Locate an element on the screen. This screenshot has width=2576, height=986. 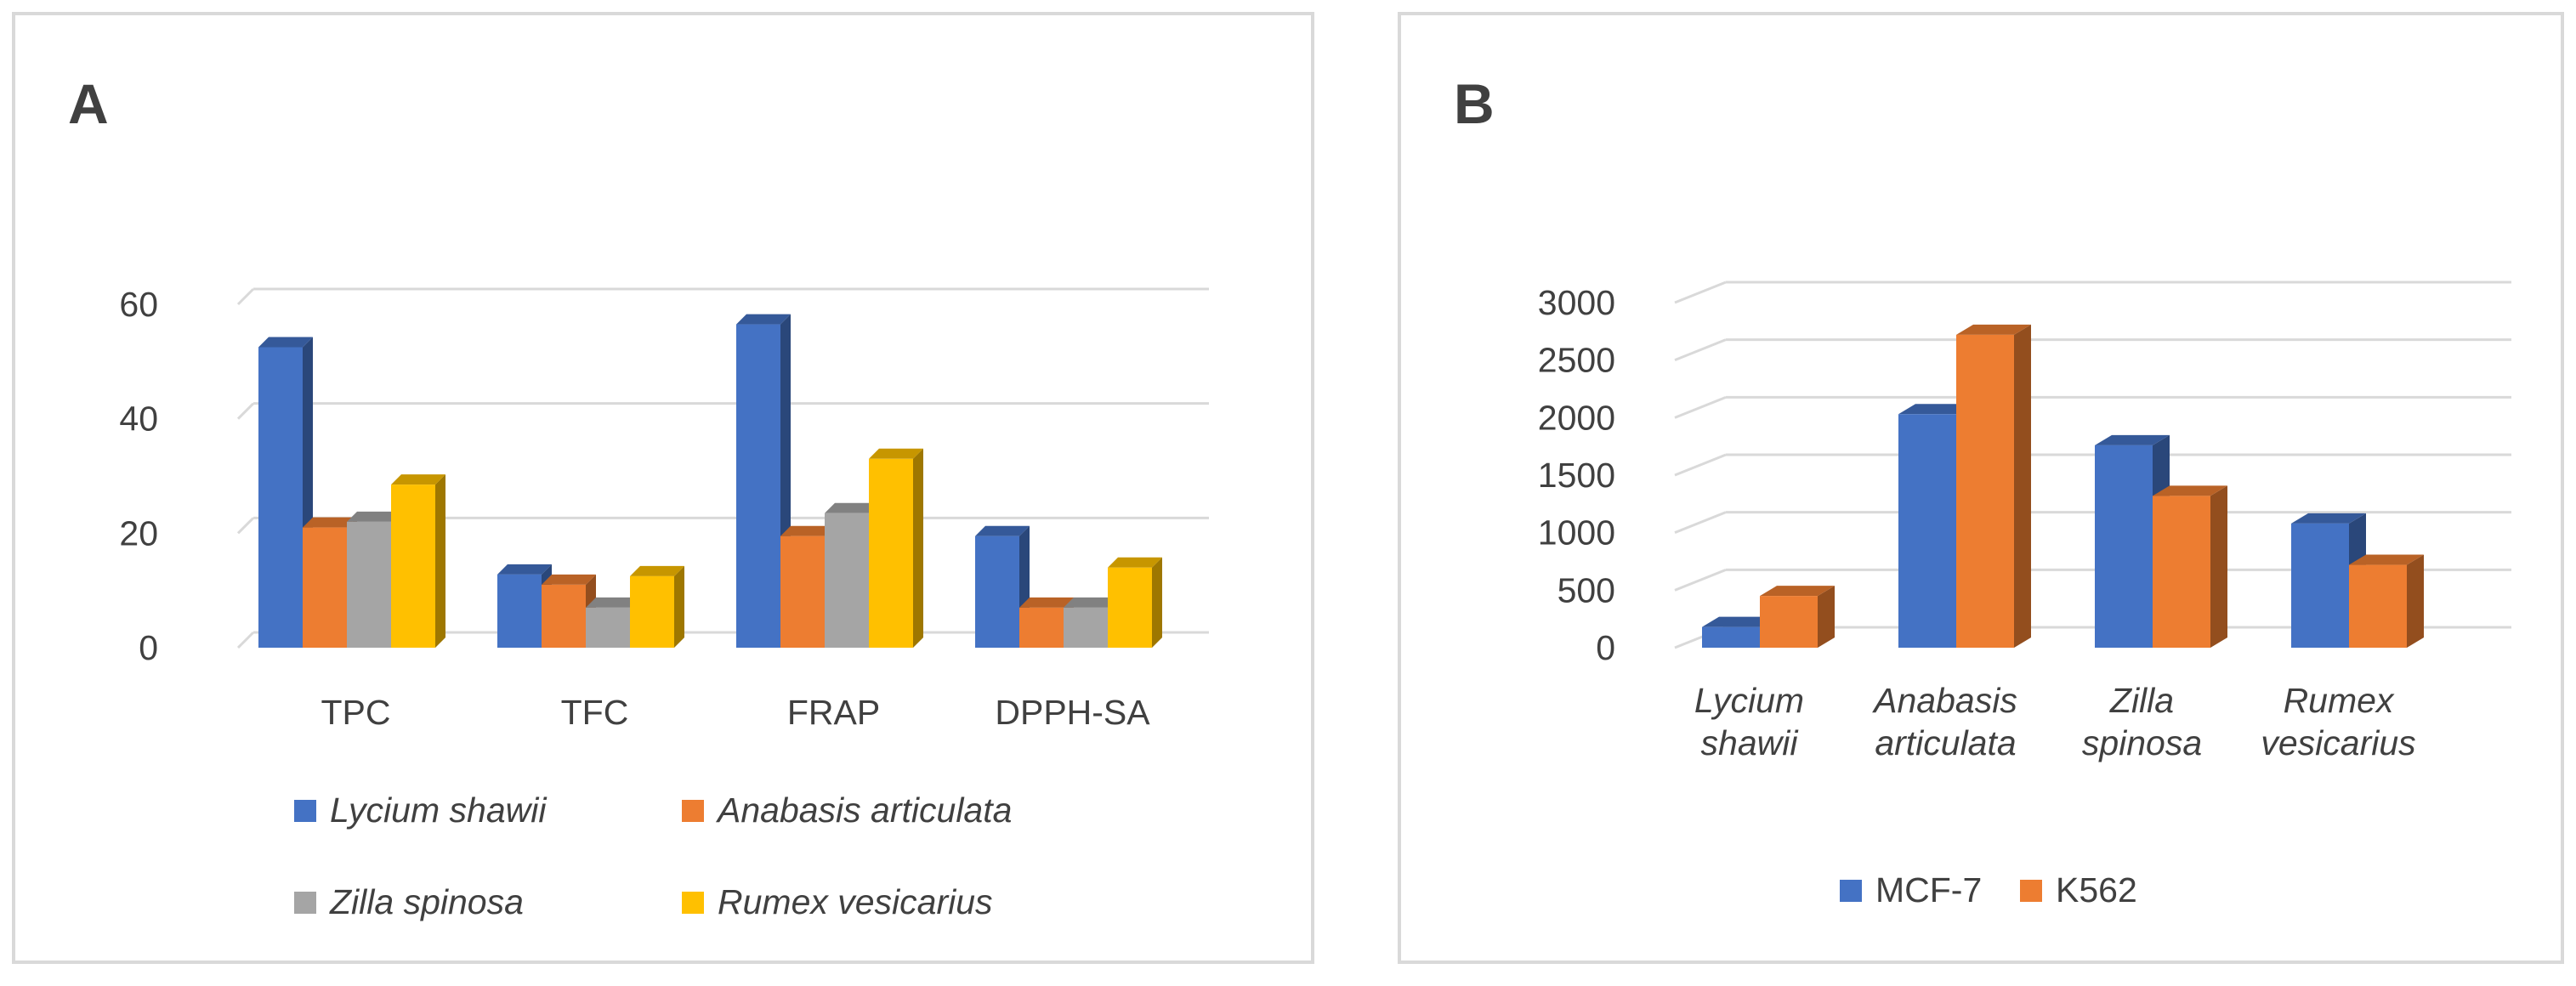
chart-b-bar-lycium-shawii-k562 is located at coordinates (1798, 617).